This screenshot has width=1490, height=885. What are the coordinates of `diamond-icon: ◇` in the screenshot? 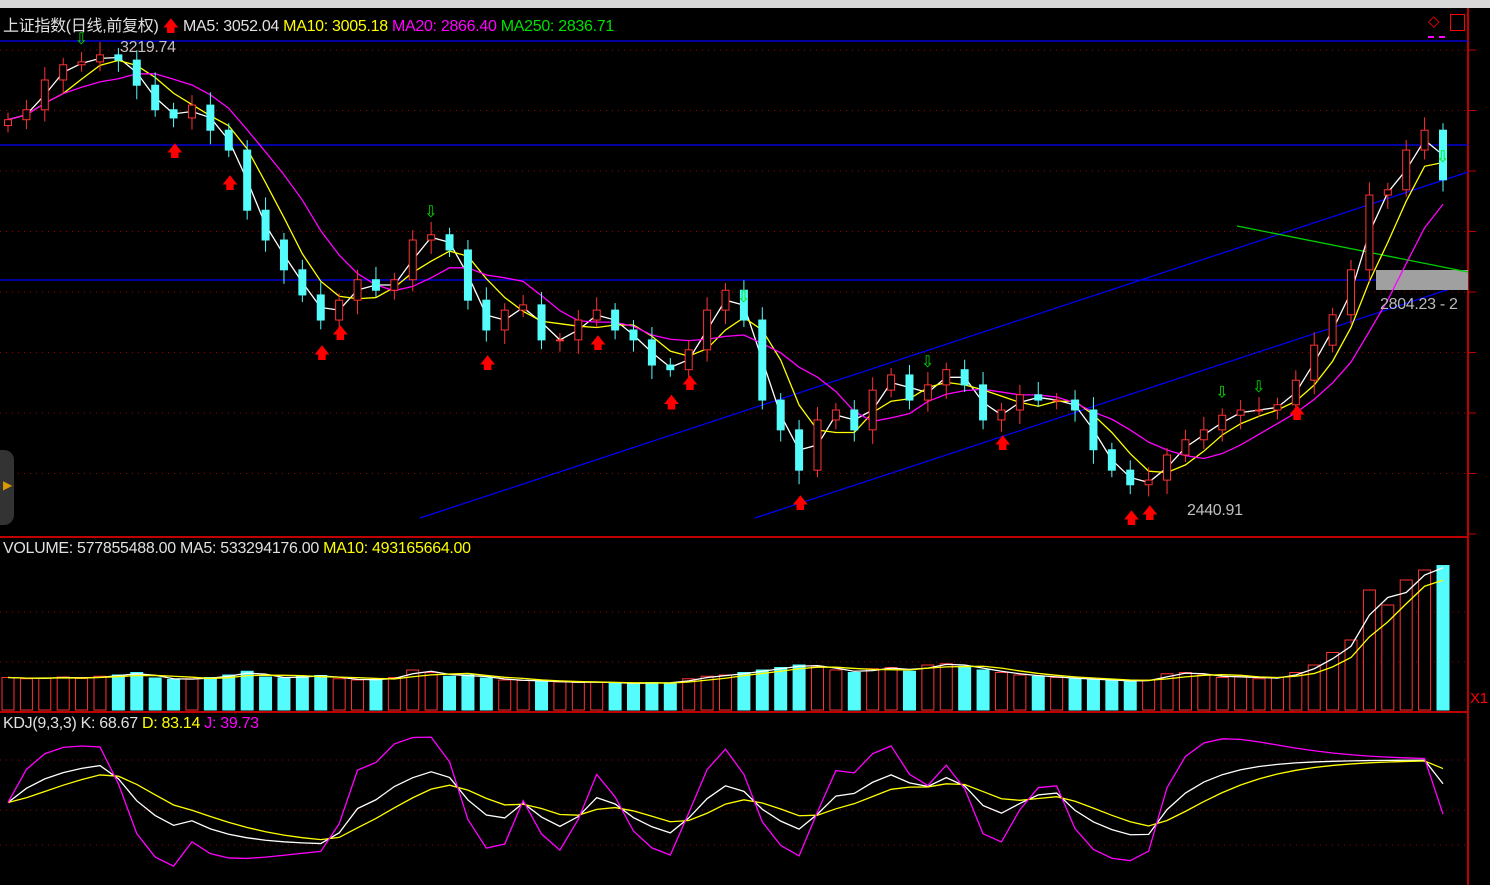 It's located at (1434, 21).